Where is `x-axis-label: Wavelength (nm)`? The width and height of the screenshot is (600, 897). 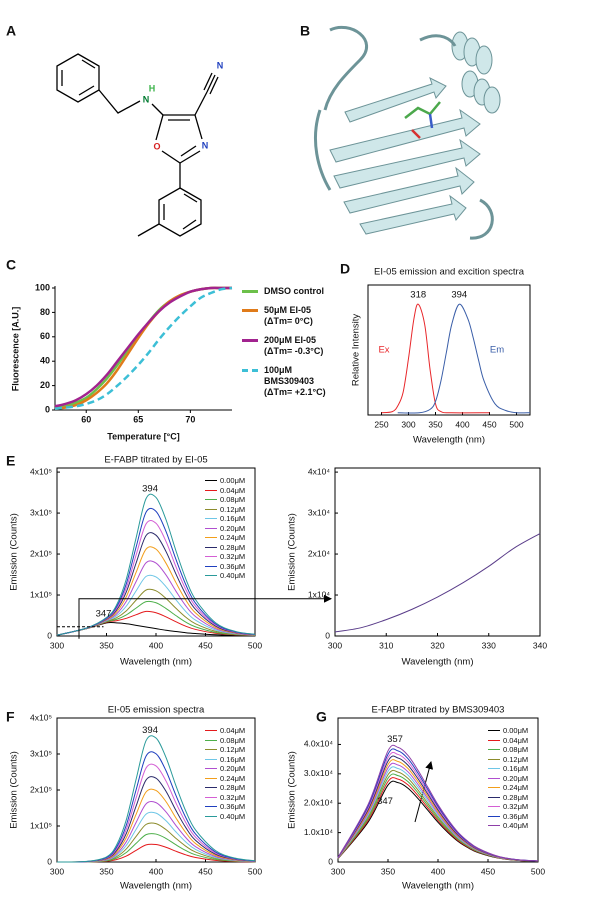 x-axis-label: Wavelength (nm) is located at coordinates (156, 662).